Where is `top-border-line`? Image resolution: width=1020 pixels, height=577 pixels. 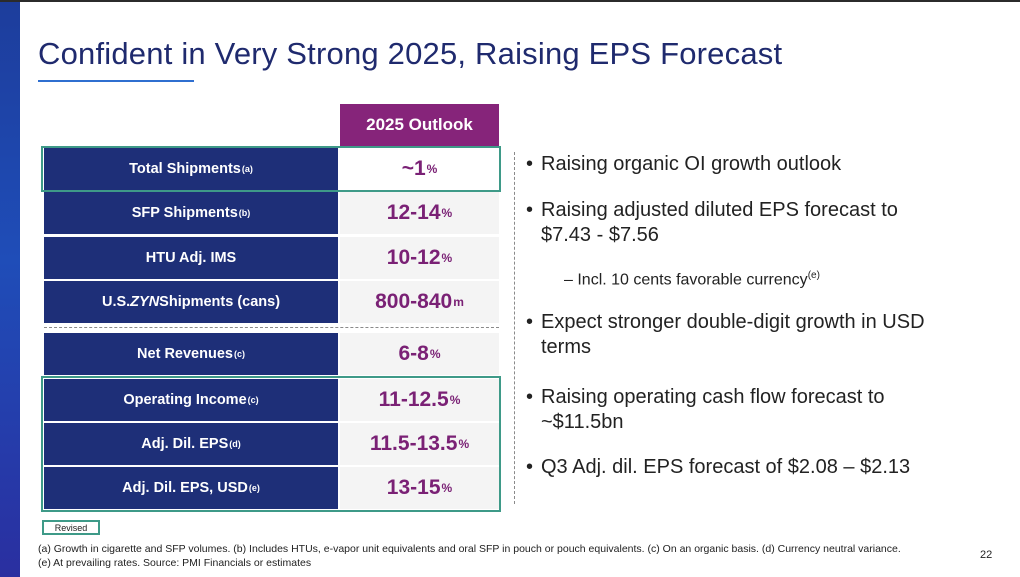 top-border-line is located at coordinates (510, 1).